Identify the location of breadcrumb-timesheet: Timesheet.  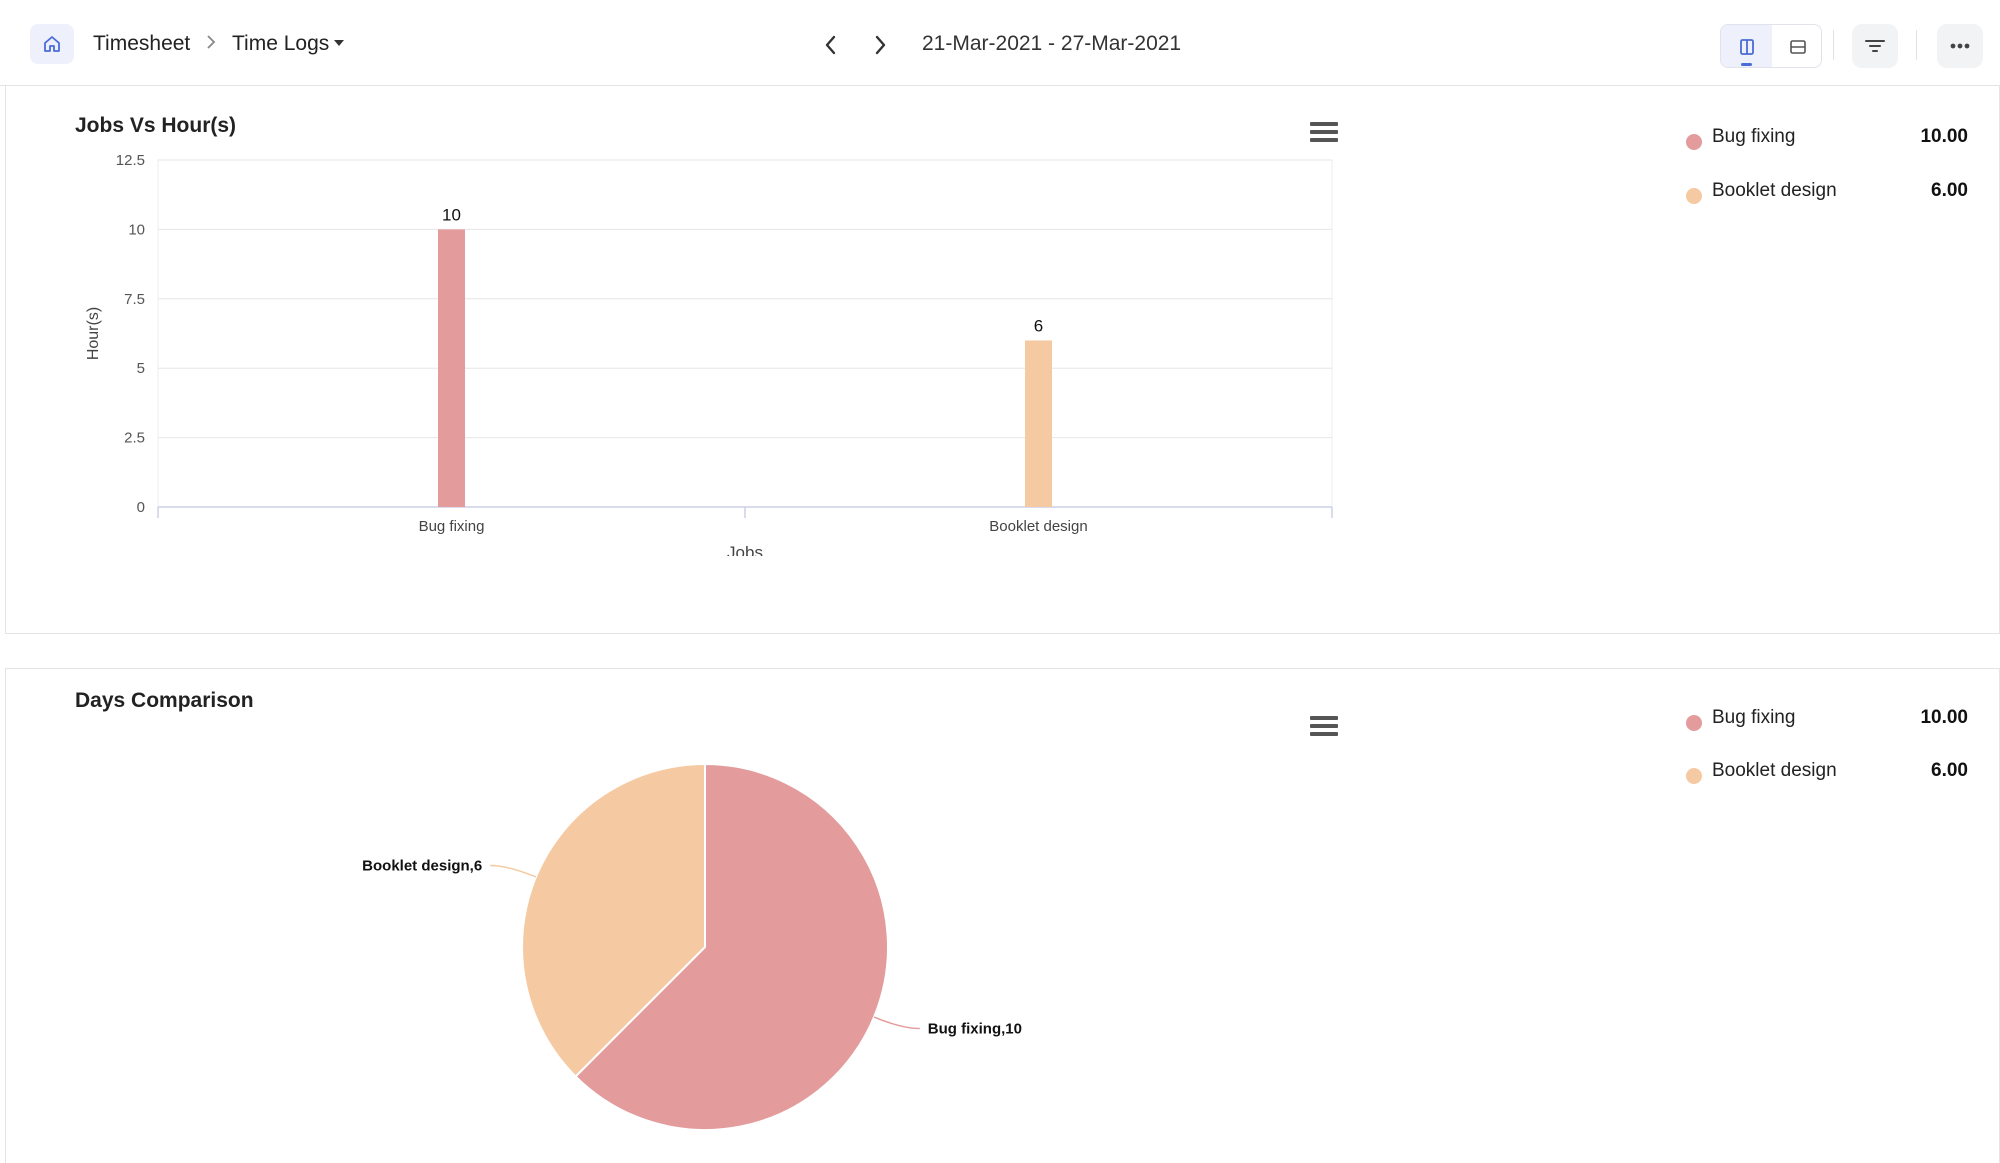
(142, 43).